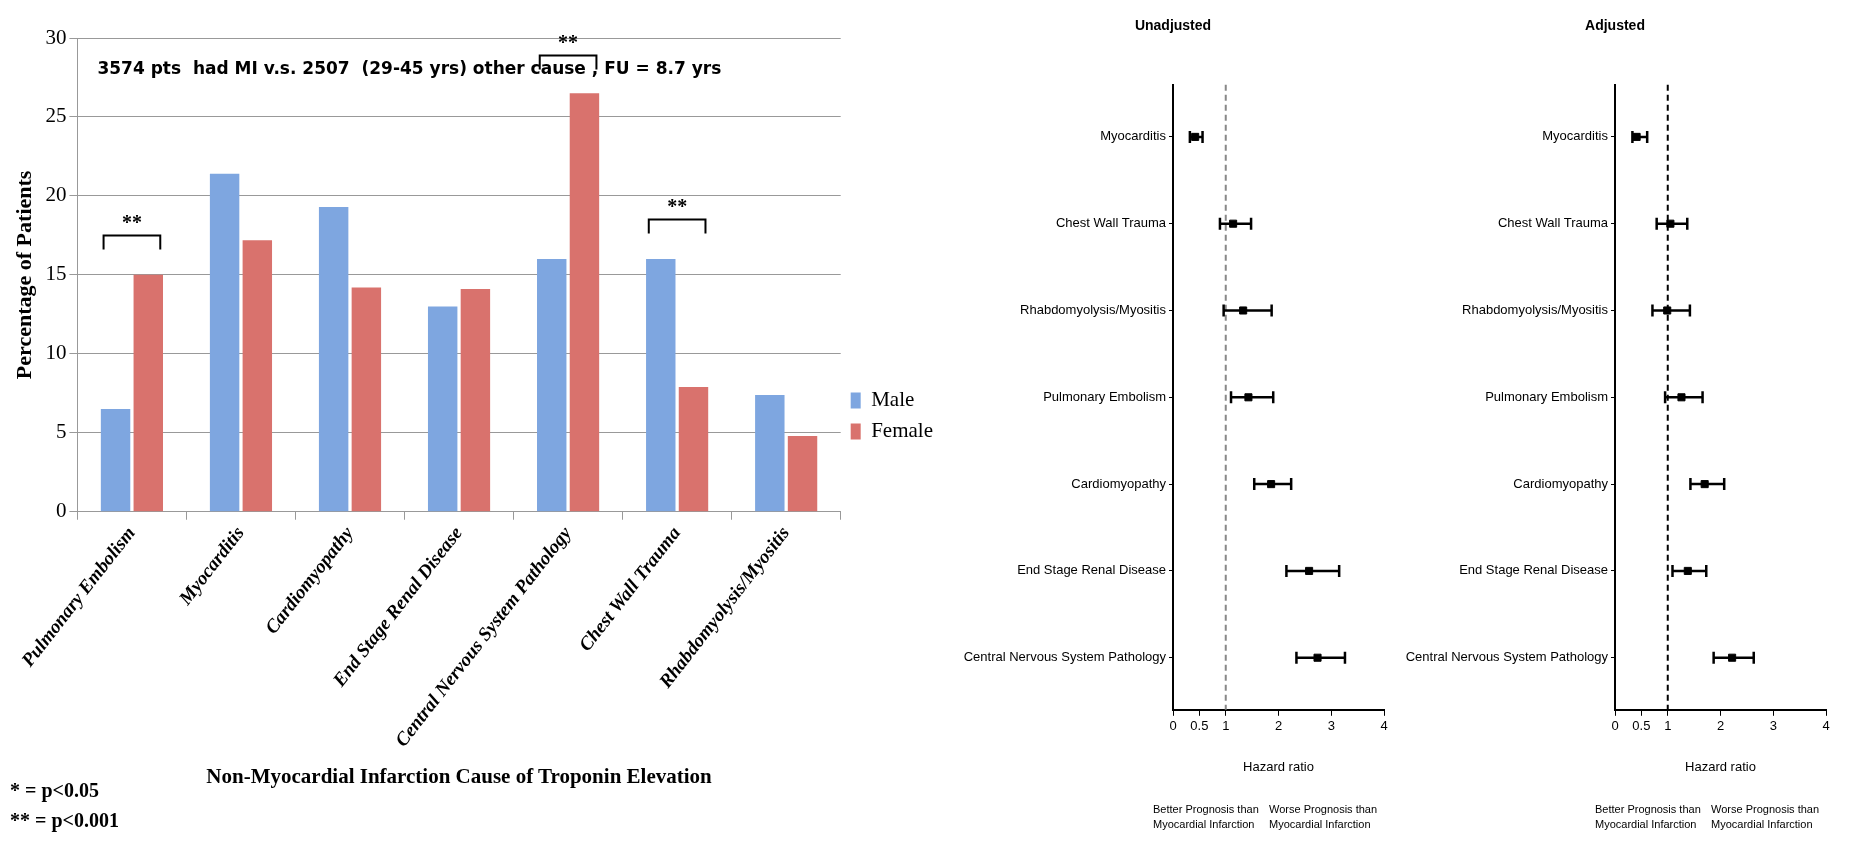  What do you see at coordinates (61, 510) in the screenshot?
I see `y-tick-label: 0` at bounding box center [61, 510].